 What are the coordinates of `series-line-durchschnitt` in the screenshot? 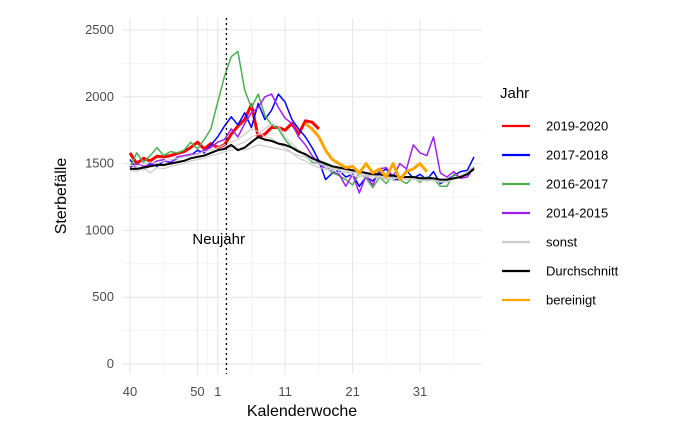 It's located at (302, 158).